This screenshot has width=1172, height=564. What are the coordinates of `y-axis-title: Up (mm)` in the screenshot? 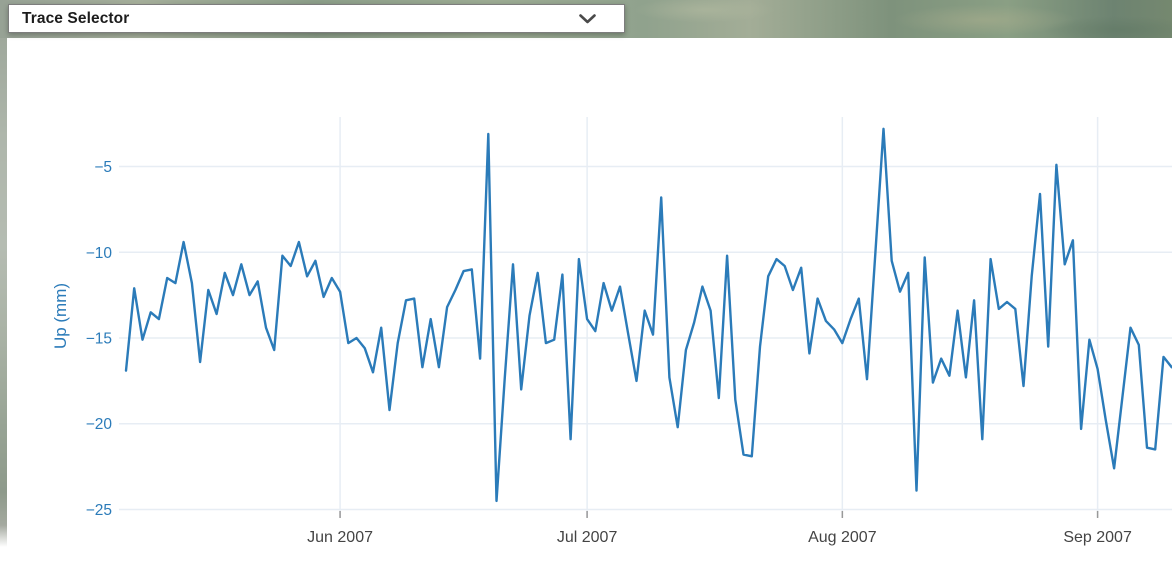 It's located at (60, 316).